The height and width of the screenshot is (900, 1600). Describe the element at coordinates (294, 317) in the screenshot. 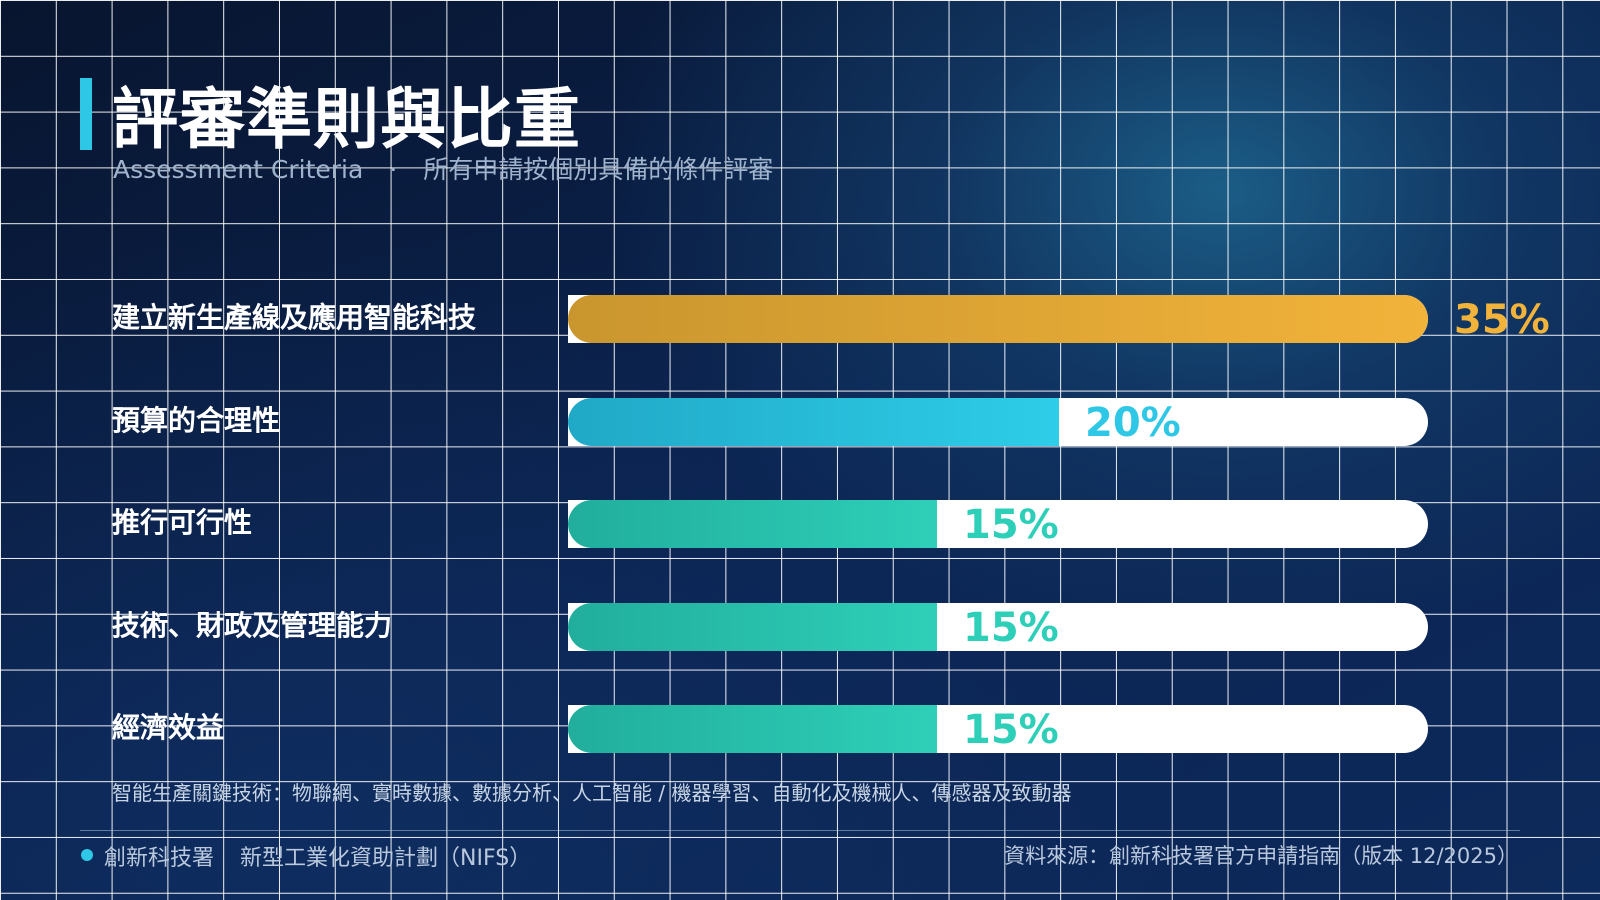

I see `category-label: 建立新生產線及應用智能科技` at that location.